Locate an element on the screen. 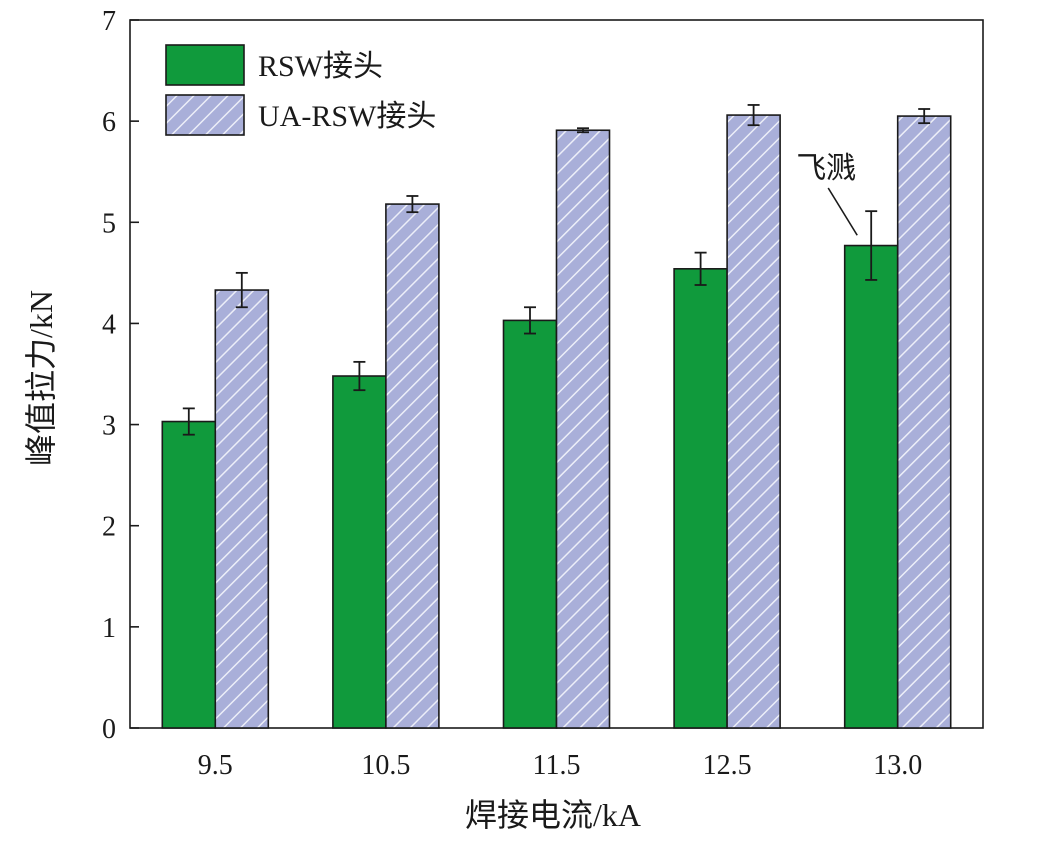 The image size is (1053, 842). legend-label-rsw: RSW接头 is located at coordinates (320, 66).